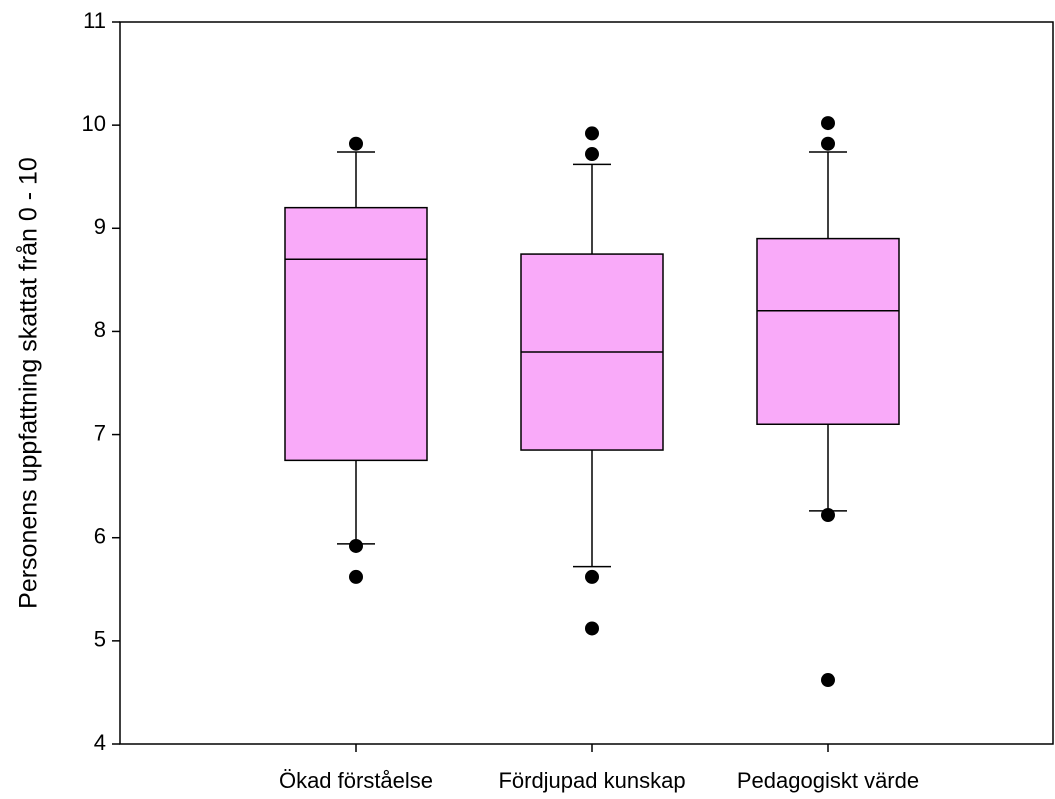 This screenshot has width=1055, height=799. What do you see at coordinates (100, 329) in the screenshot?
I see `y-tick-label: 8` at bounding box center [100, 329].